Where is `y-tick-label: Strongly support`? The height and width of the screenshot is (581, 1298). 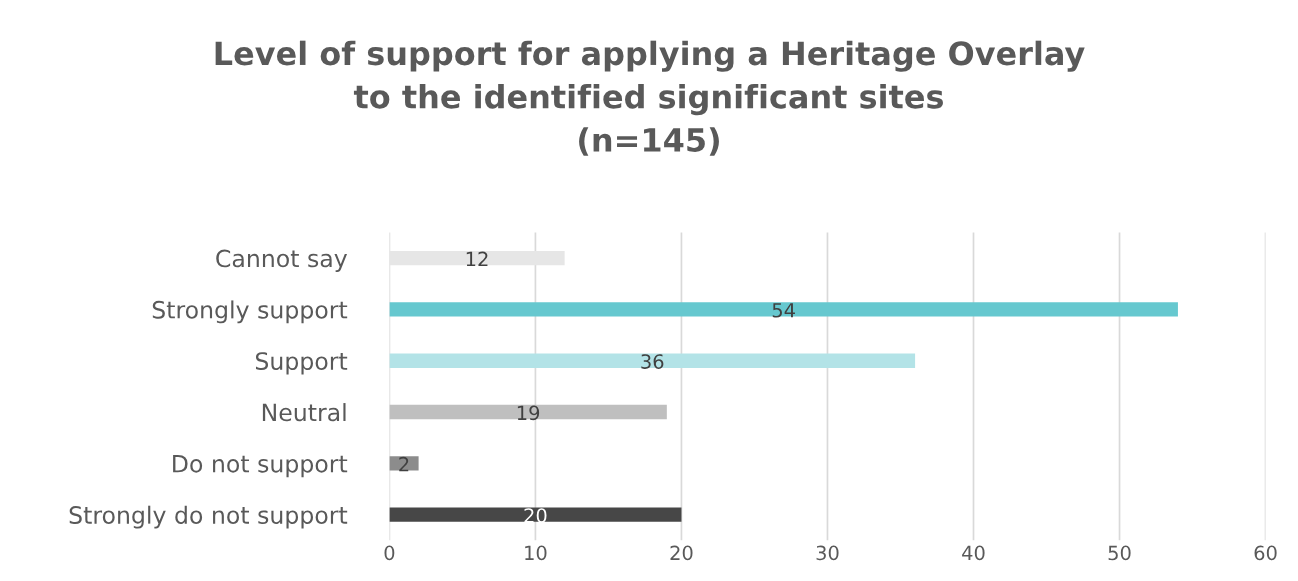
y-tick-label: Strongly support is located at coordinates (250, 312).